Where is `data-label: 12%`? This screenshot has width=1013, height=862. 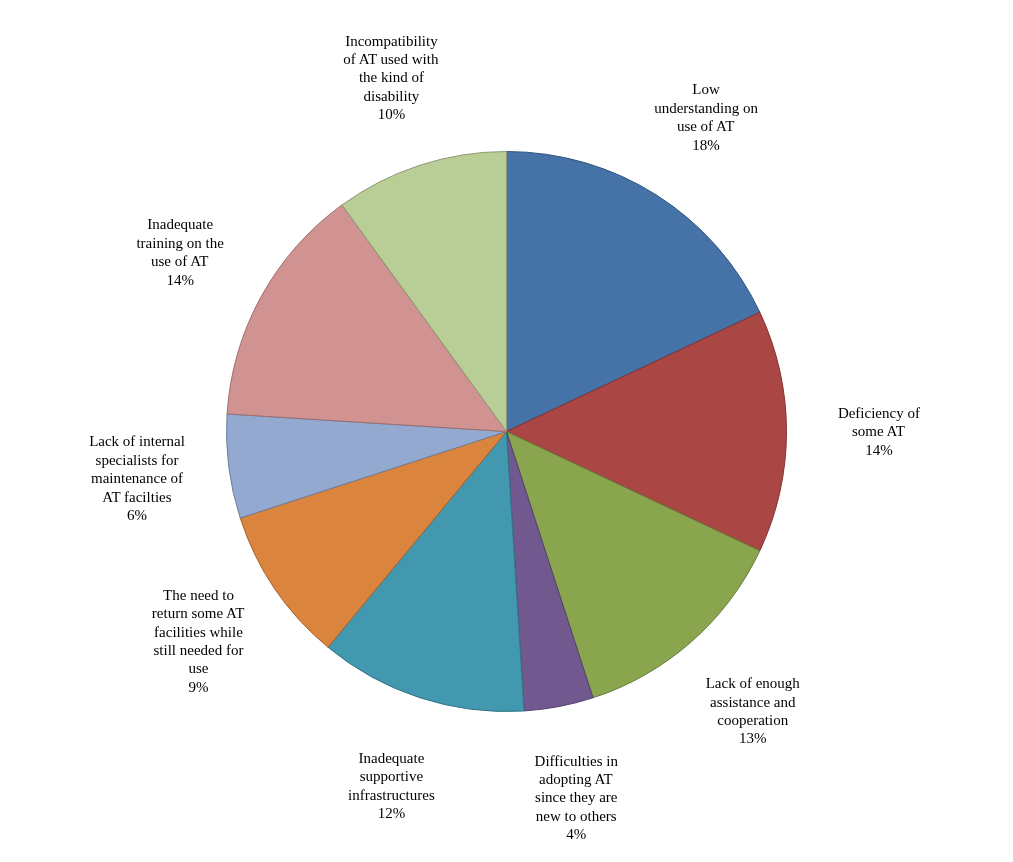
data-label: 12% is located at coordinates (391, 813).